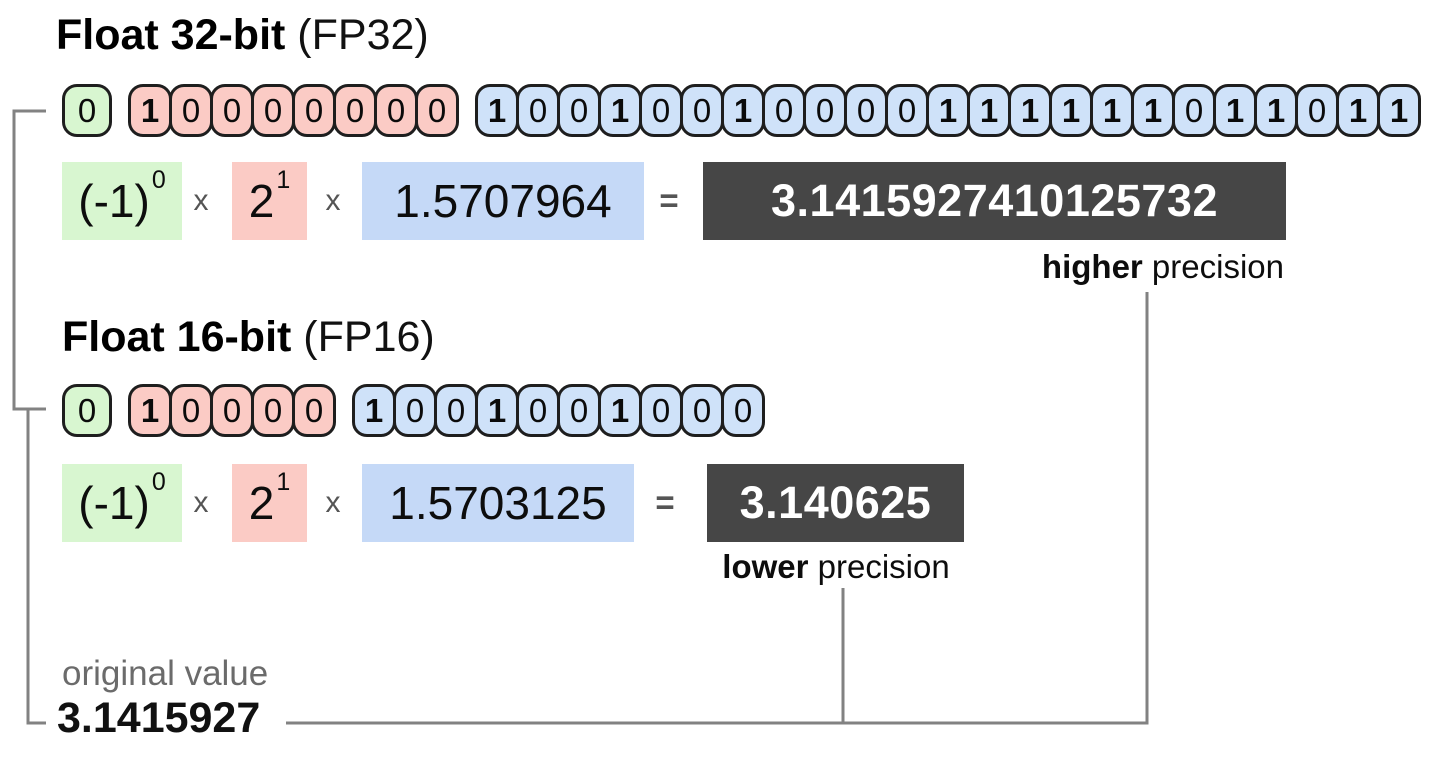 The height and width of the screenshot is (762, 1456). What do you see at coordinates (765, 566) in the screenshot?
I see `fp16-precision-word: lower` at bounding box center [765, 566].